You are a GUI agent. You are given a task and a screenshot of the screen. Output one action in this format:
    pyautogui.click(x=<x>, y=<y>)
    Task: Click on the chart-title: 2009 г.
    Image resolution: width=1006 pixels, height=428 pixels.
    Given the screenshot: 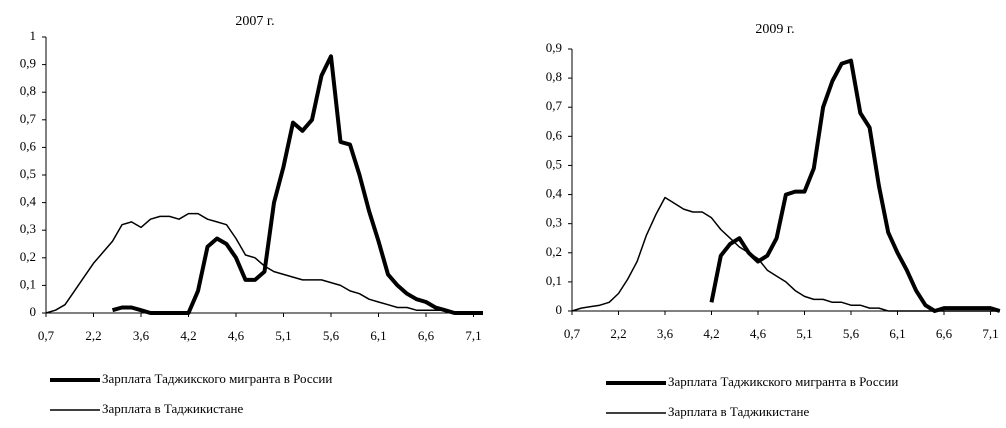 What is the action you would take?
    pyautogui.click(x=774, y=29)
    